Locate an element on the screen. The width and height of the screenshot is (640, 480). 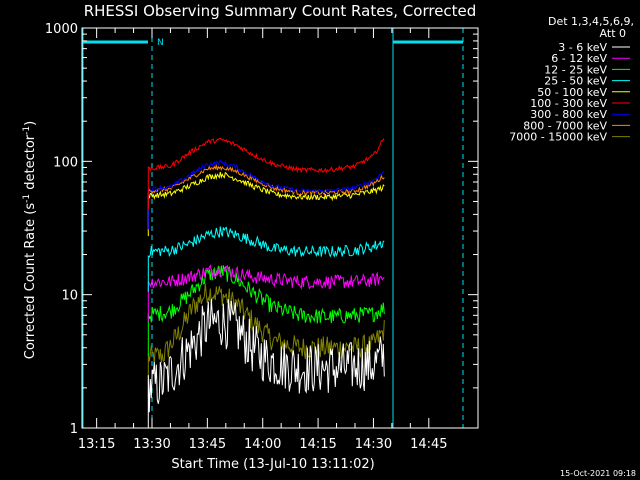
x-tick-label: 13:15 is located at coordinates (96, 444).